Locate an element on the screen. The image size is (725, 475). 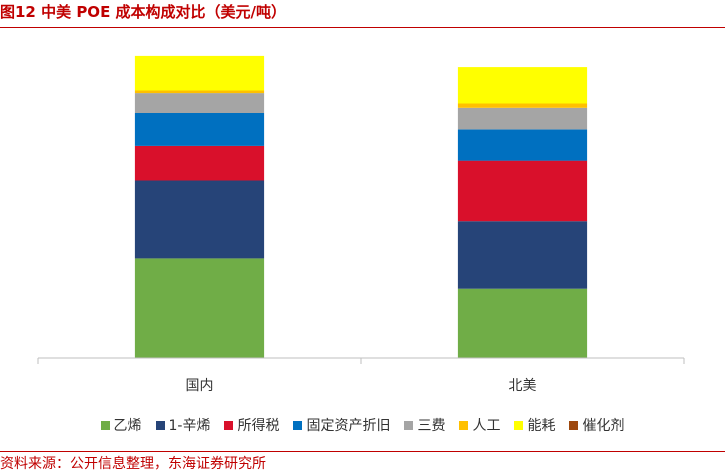
legend-item: 三费 is located at coordinates (424, 425).